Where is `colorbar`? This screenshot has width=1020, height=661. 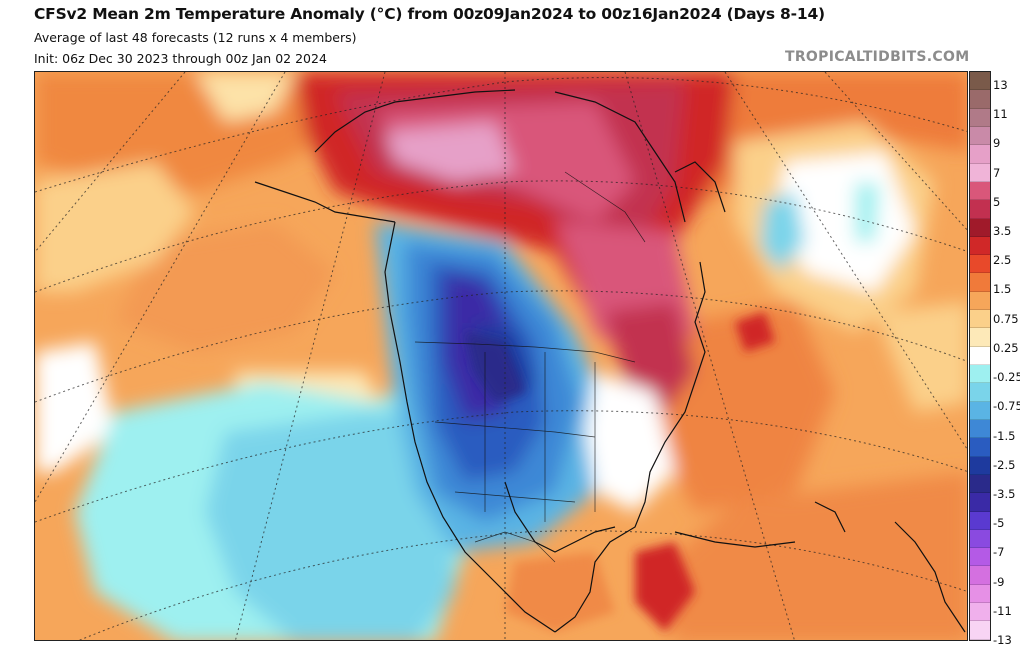 colorbar is located at coordinates (980, 356).